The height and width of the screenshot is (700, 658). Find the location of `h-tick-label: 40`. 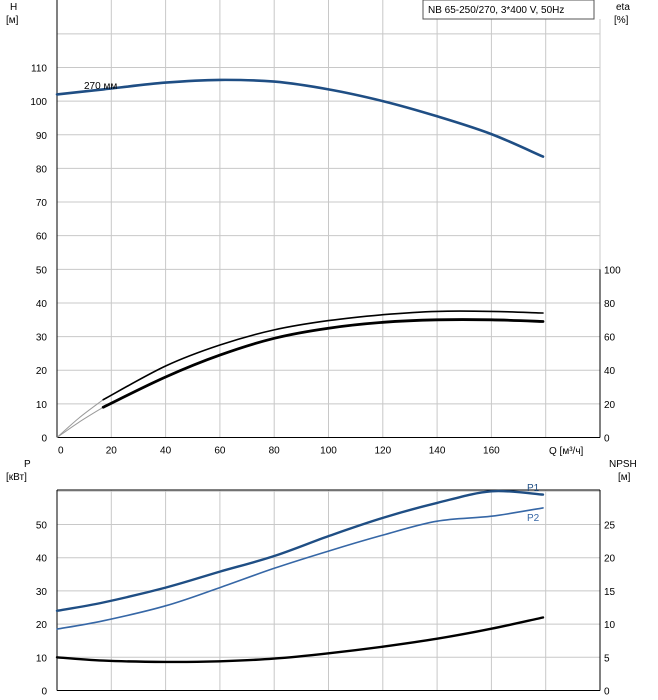

h-tick-label: 40 is located at coordinates (42, 304).